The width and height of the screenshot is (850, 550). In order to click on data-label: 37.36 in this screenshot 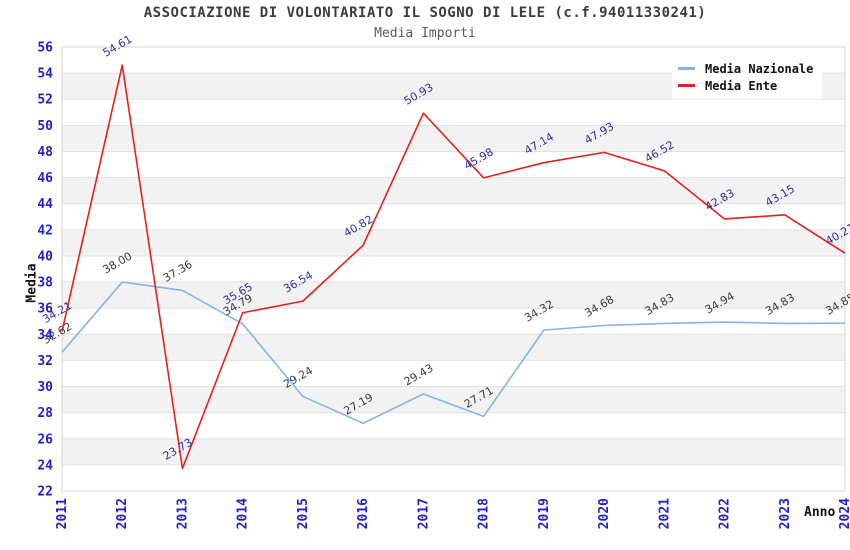, I will do `click(178, 271)`.